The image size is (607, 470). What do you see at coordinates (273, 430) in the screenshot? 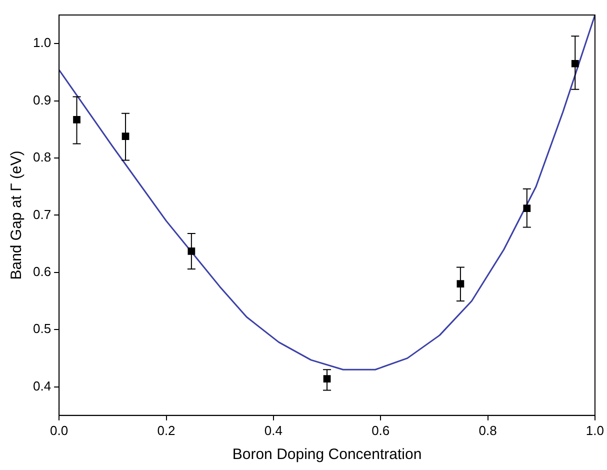
I see `x-tick-label: 0.4` at bounding box center [273, 430].